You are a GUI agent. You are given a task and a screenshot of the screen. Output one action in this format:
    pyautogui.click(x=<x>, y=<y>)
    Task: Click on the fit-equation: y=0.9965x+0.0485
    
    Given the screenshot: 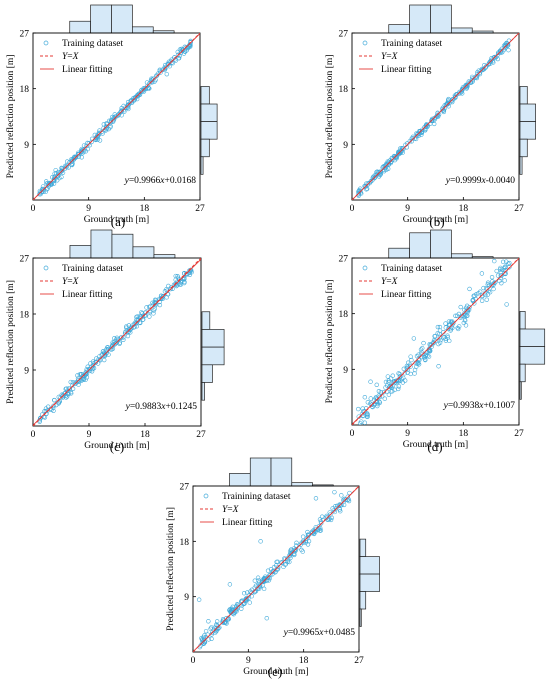 What is the action you would take?
    pyautogui.click(x=319, y=633)
    